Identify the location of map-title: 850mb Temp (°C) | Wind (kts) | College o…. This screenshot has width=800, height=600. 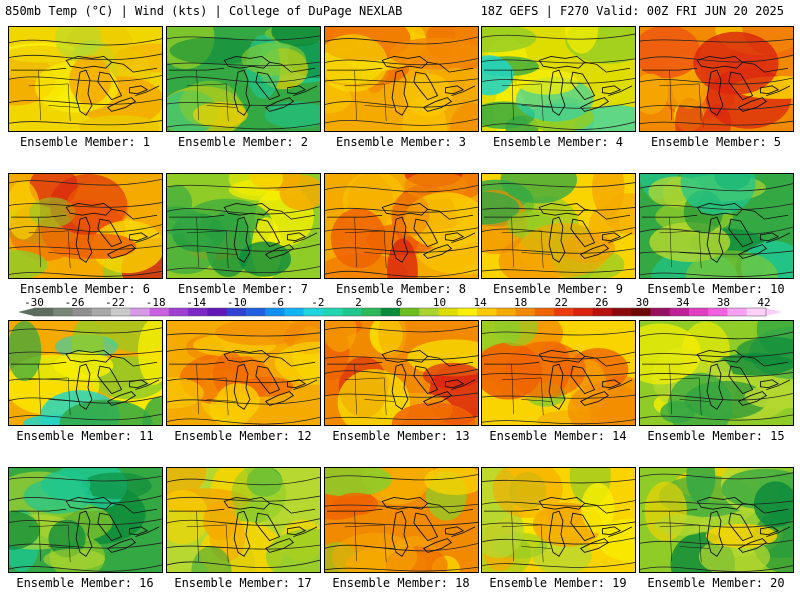
(204, 11).